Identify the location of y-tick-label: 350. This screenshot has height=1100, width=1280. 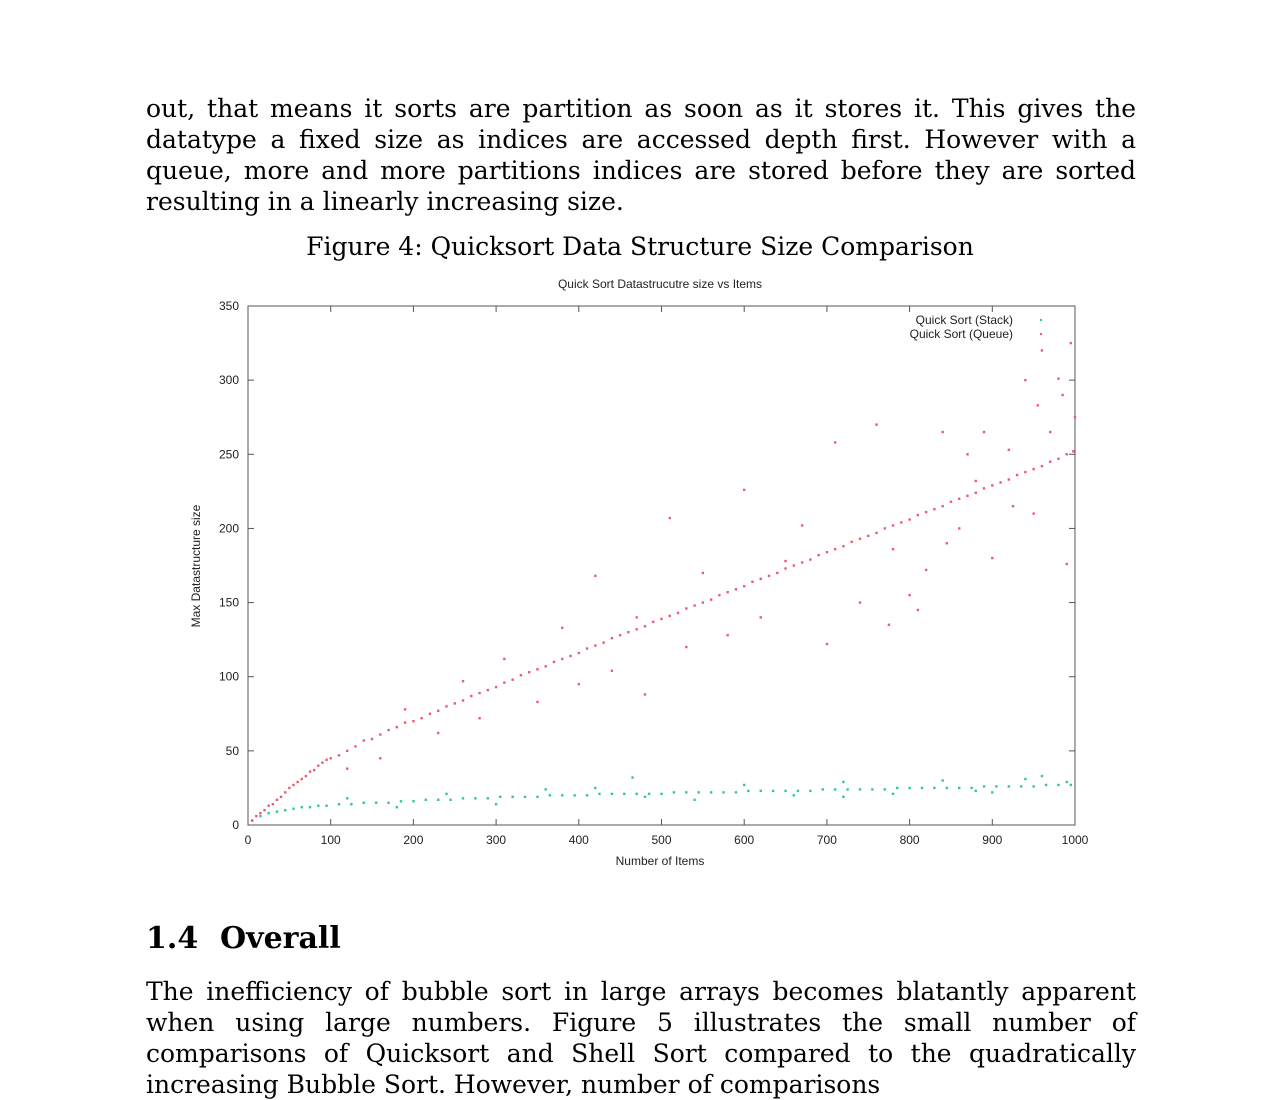
(229, 306).